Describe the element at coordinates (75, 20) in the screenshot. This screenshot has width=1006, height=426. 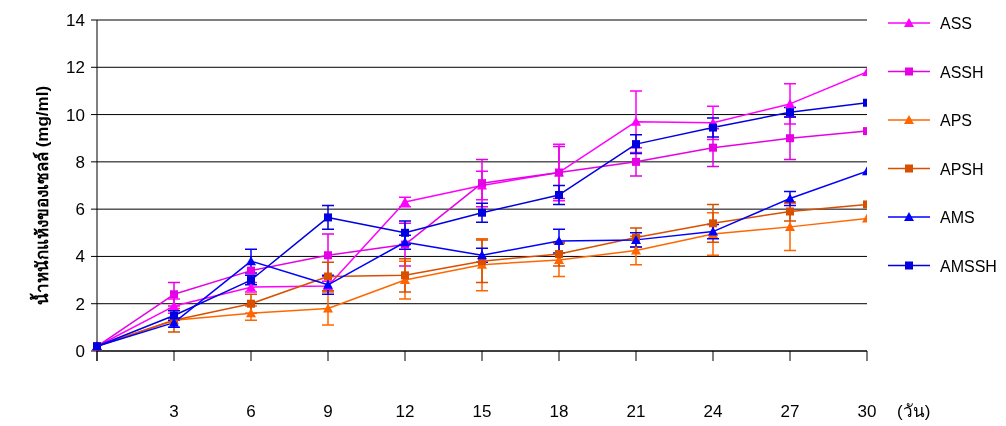
I see `y-tick-label: 14` at that location.